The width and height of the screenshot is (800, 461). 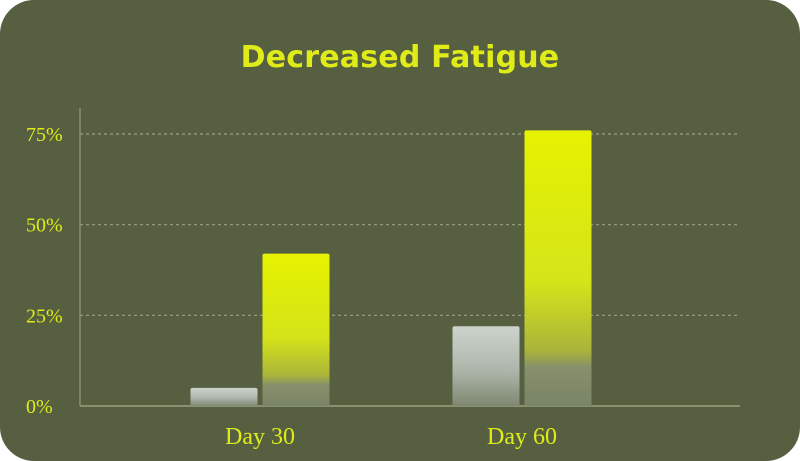 I want to click on y-tick-label: 25%, so click(x=44, y=316).